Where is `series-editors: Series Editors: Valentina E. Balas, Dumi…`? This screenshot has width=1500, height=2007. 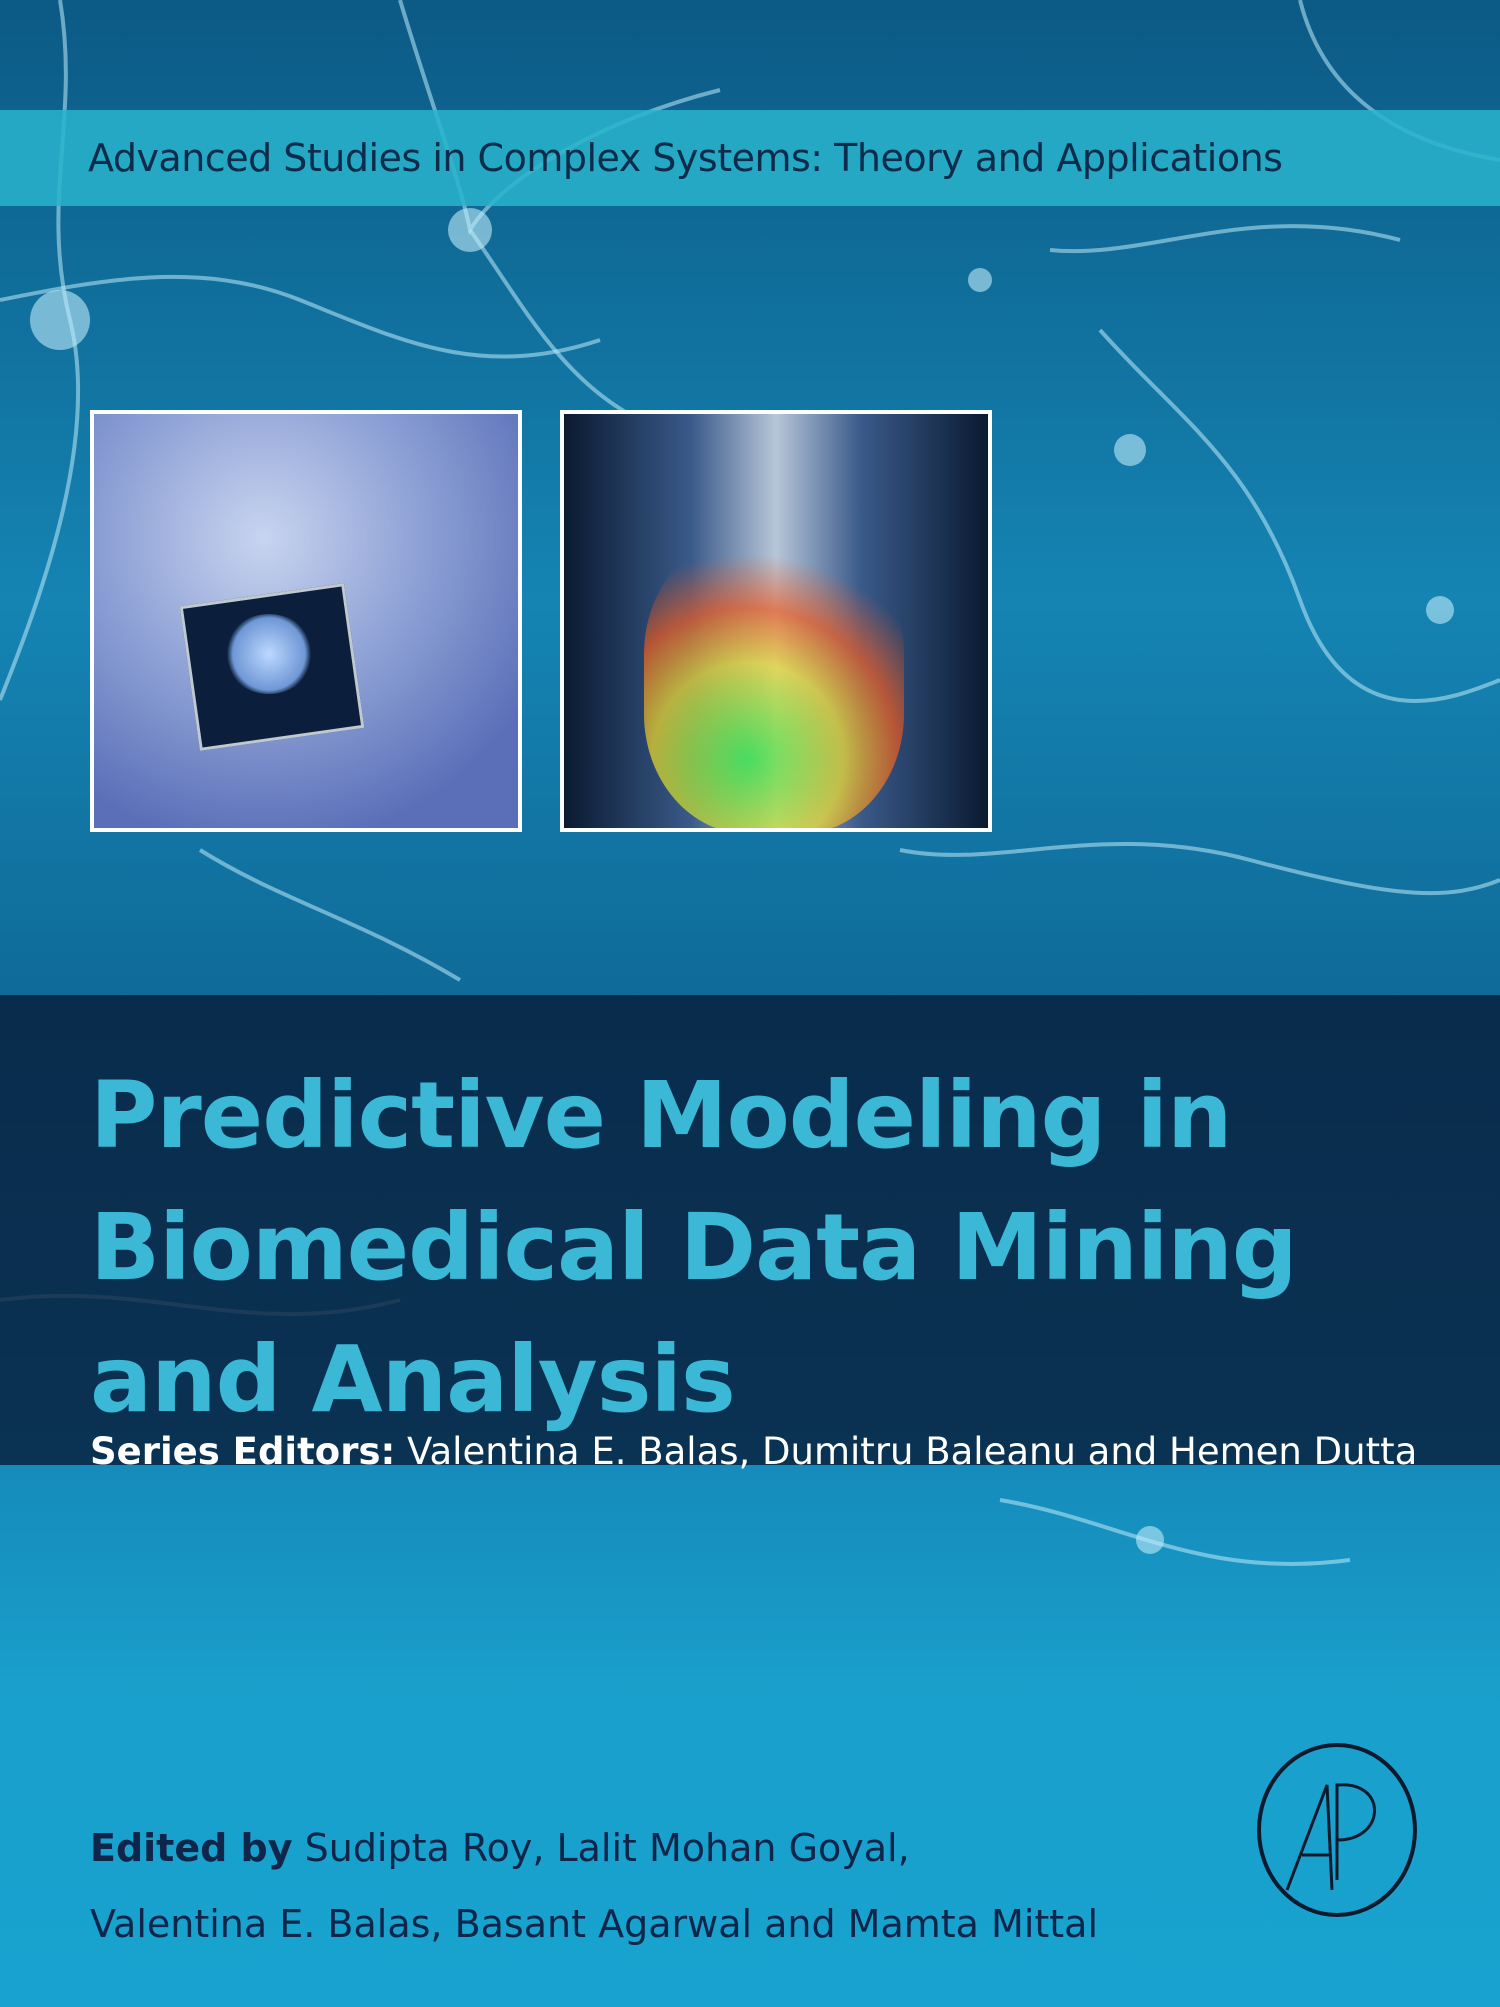
series-editors: Series Editors: Valentina E. Balas, Dumi… is located at coordinates (753, 1451).